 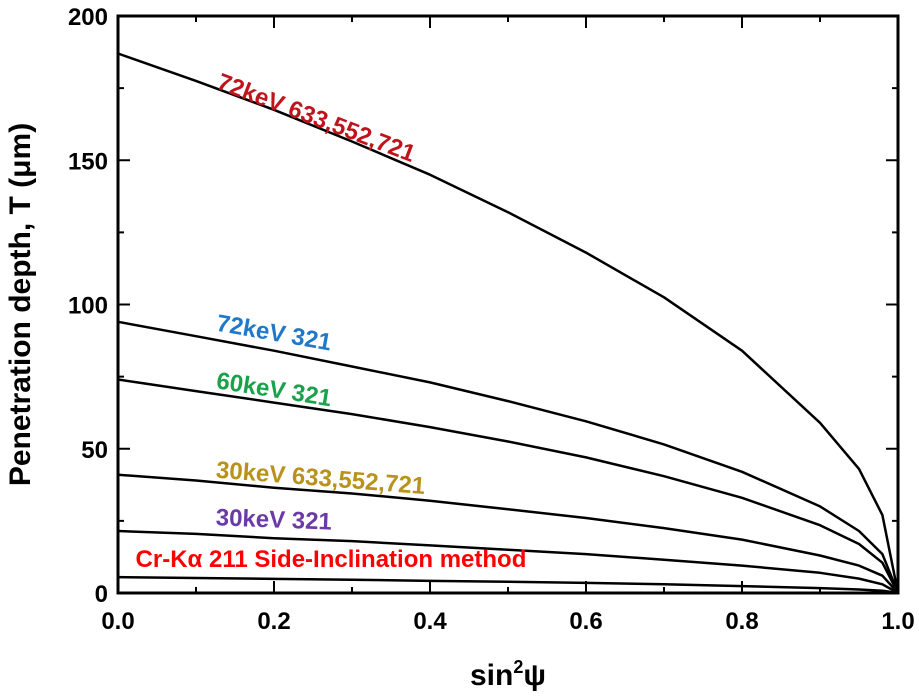 I want to click on y-tick-label: 150, so click(x=88, y=161).